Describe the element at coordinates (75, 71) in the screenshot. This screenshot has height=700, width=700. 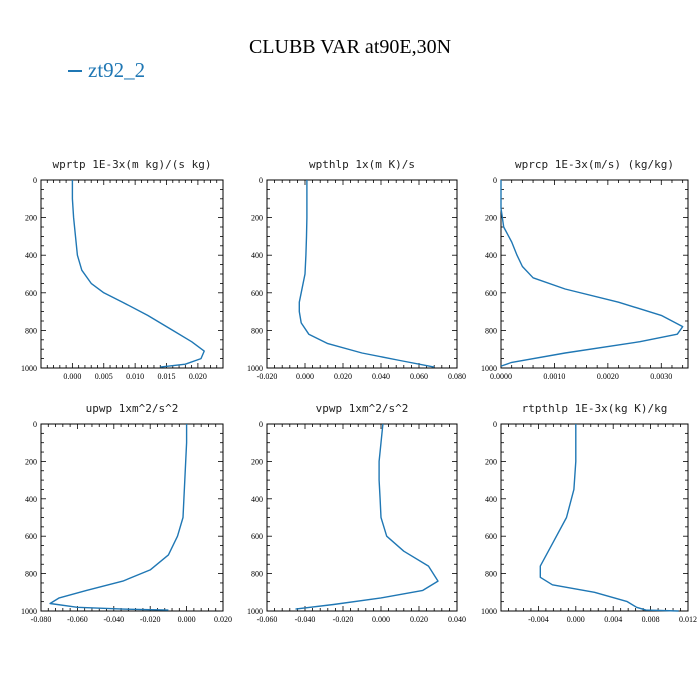
I see `legend-line-icon` at that location.